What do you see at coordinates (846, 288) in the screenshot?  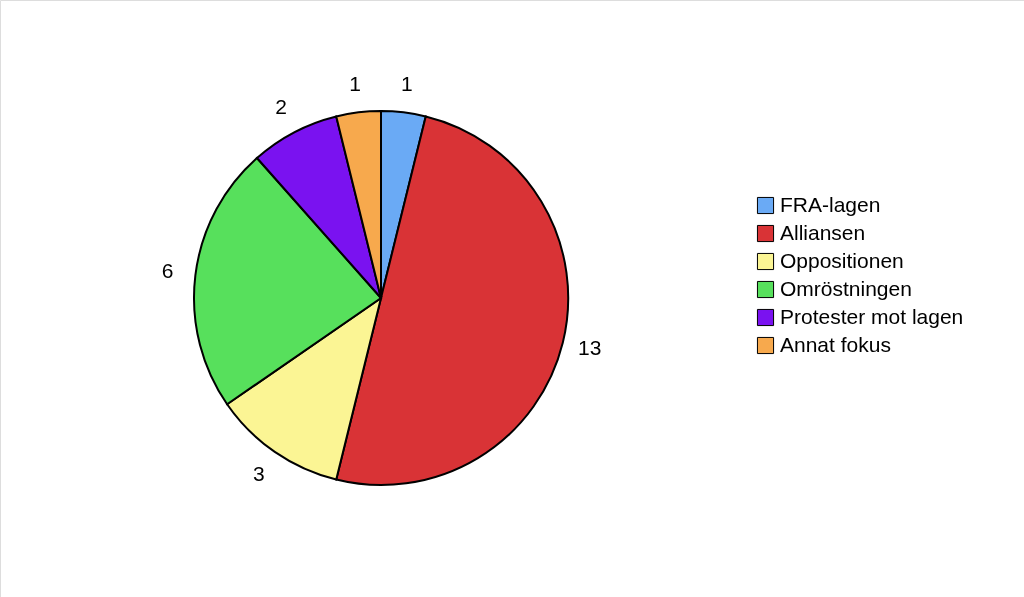 I see `legend-label: Omröstningen` at bounding box center [846, 288].